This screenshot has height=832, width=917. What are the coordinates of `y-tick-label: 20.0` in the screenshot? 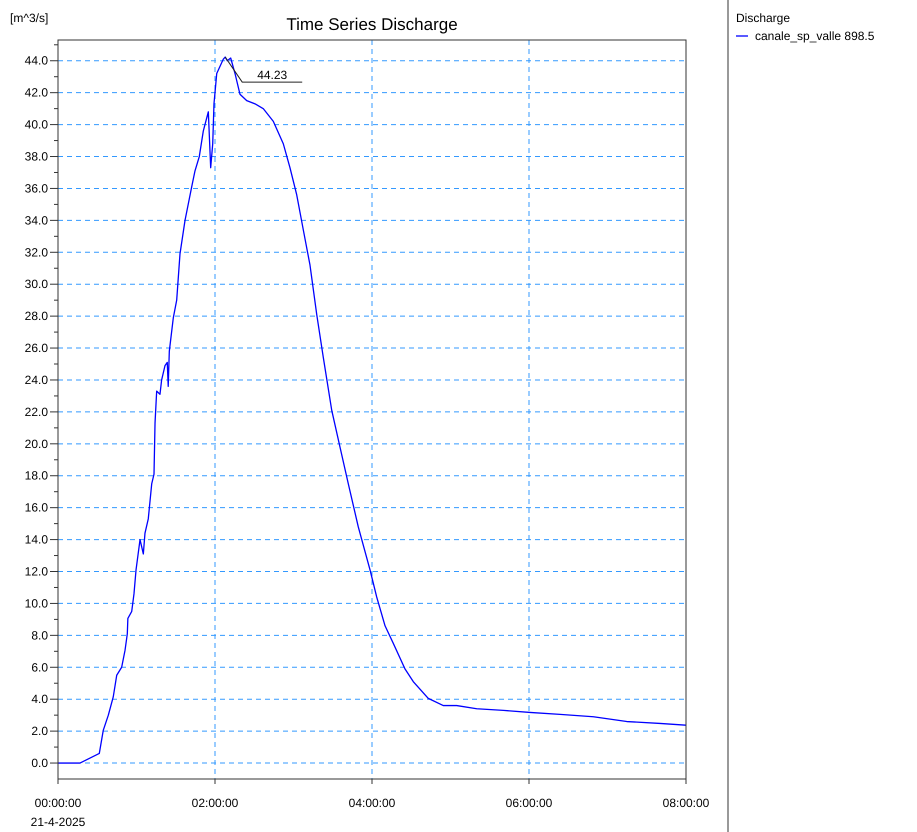 It's located at (36, 443).